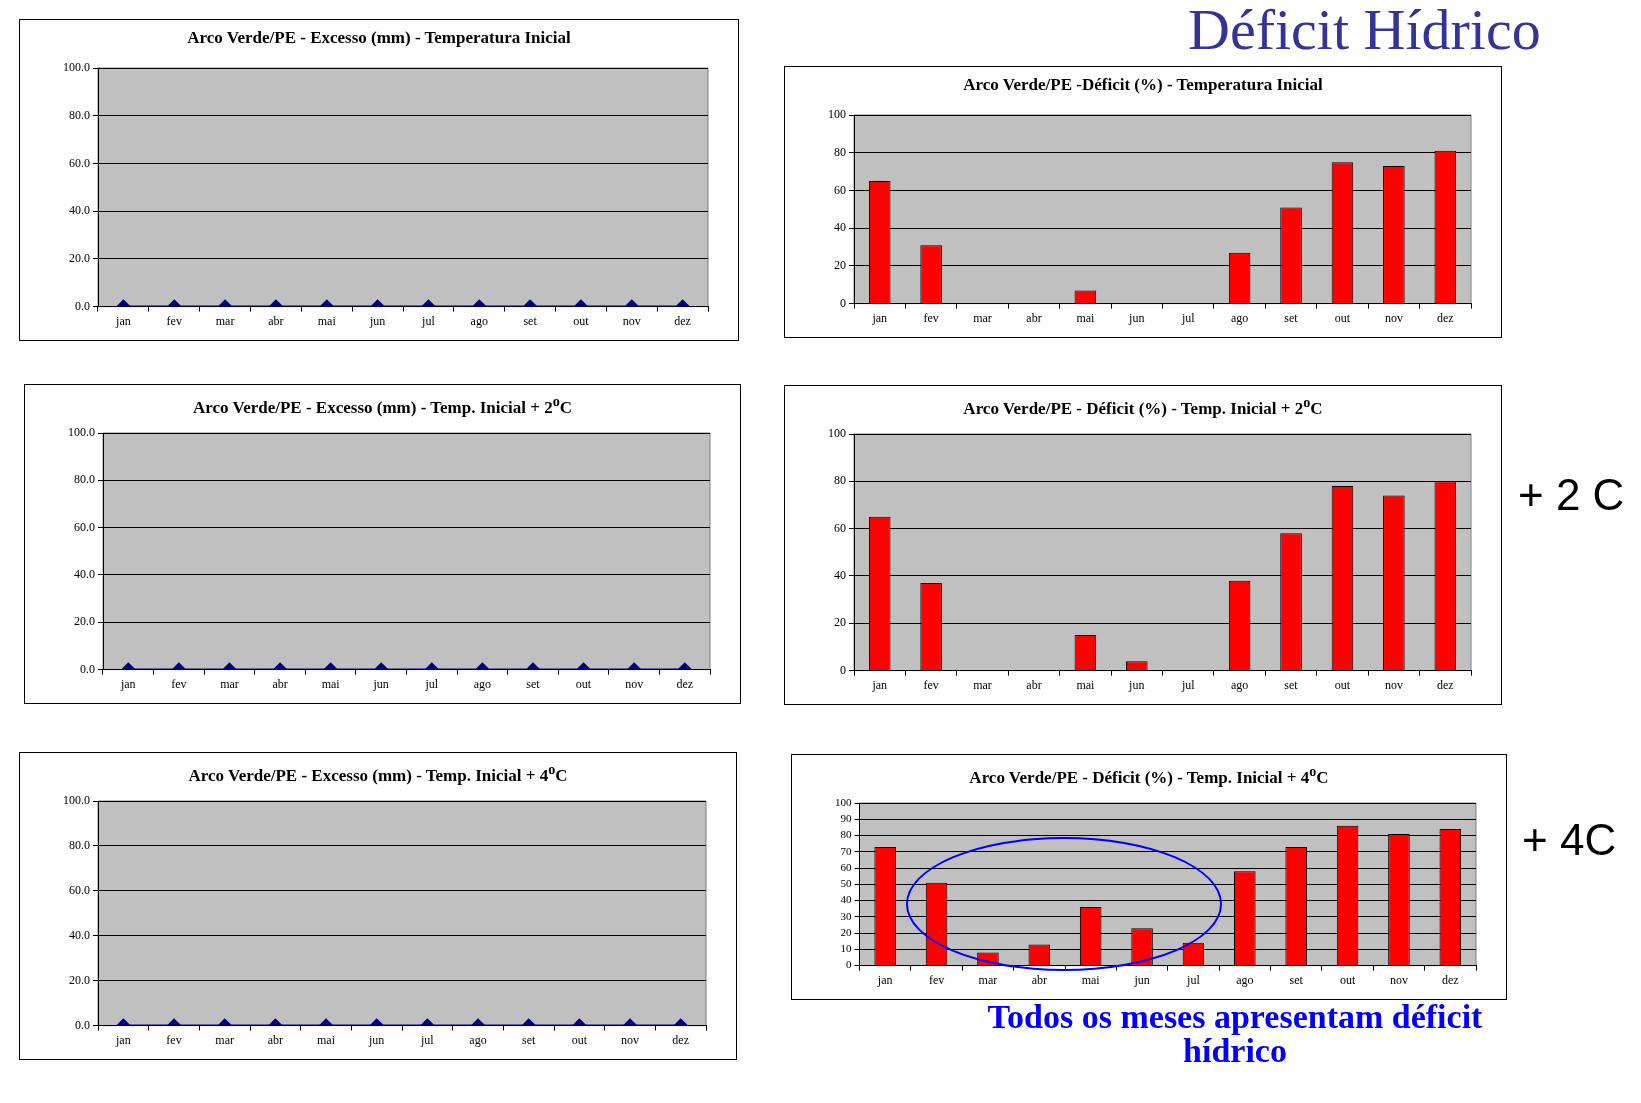 The image size is (1641, 1103). Describe the element at coordinates (846, 883) in the screenshot. I see `y-tick-label: 50` at that location.